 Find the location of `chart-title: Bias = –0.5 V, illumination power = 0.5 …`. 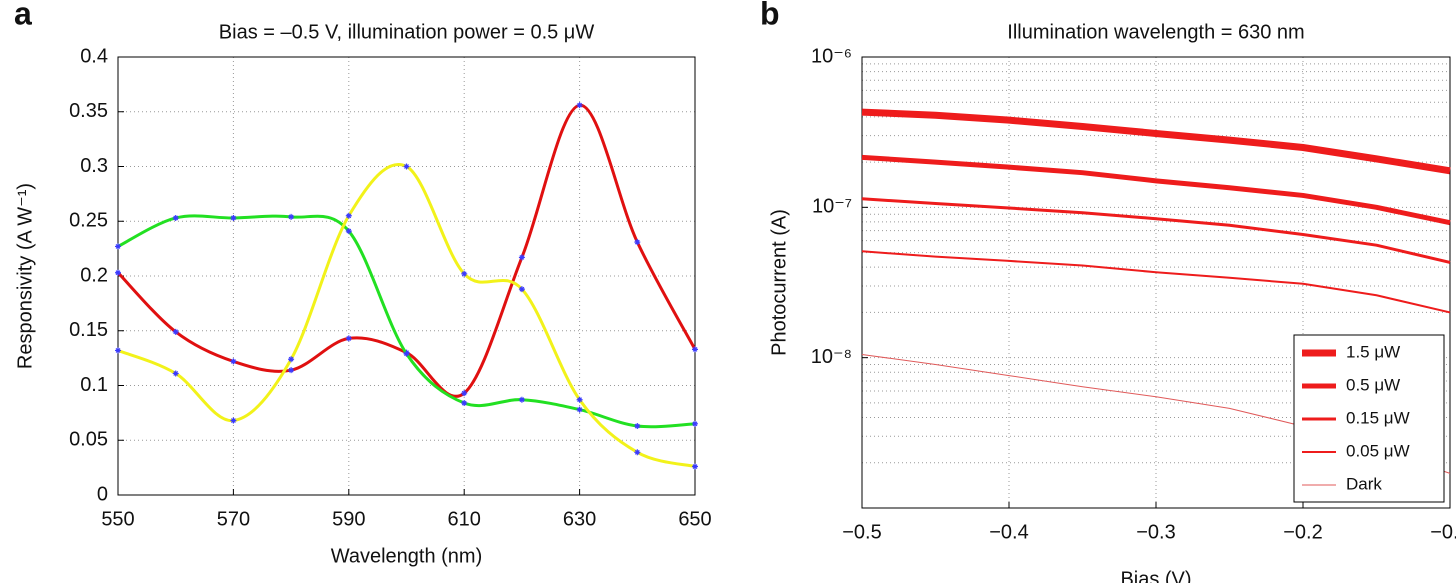

chart-title: Bias = –0.5 V, illumination power = 0.5 … is located at coordinates (407, 32).